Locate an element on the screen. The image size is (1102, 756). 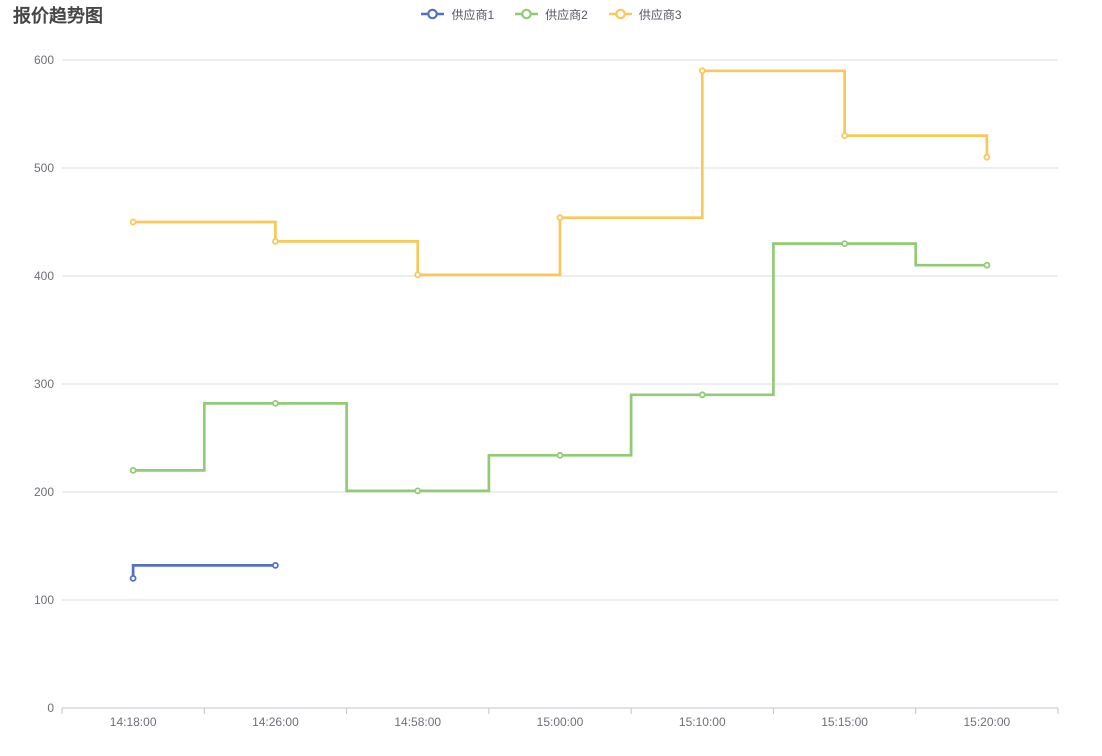
x-axis-label: 15:10:00 is located at coordinates (702, 722).